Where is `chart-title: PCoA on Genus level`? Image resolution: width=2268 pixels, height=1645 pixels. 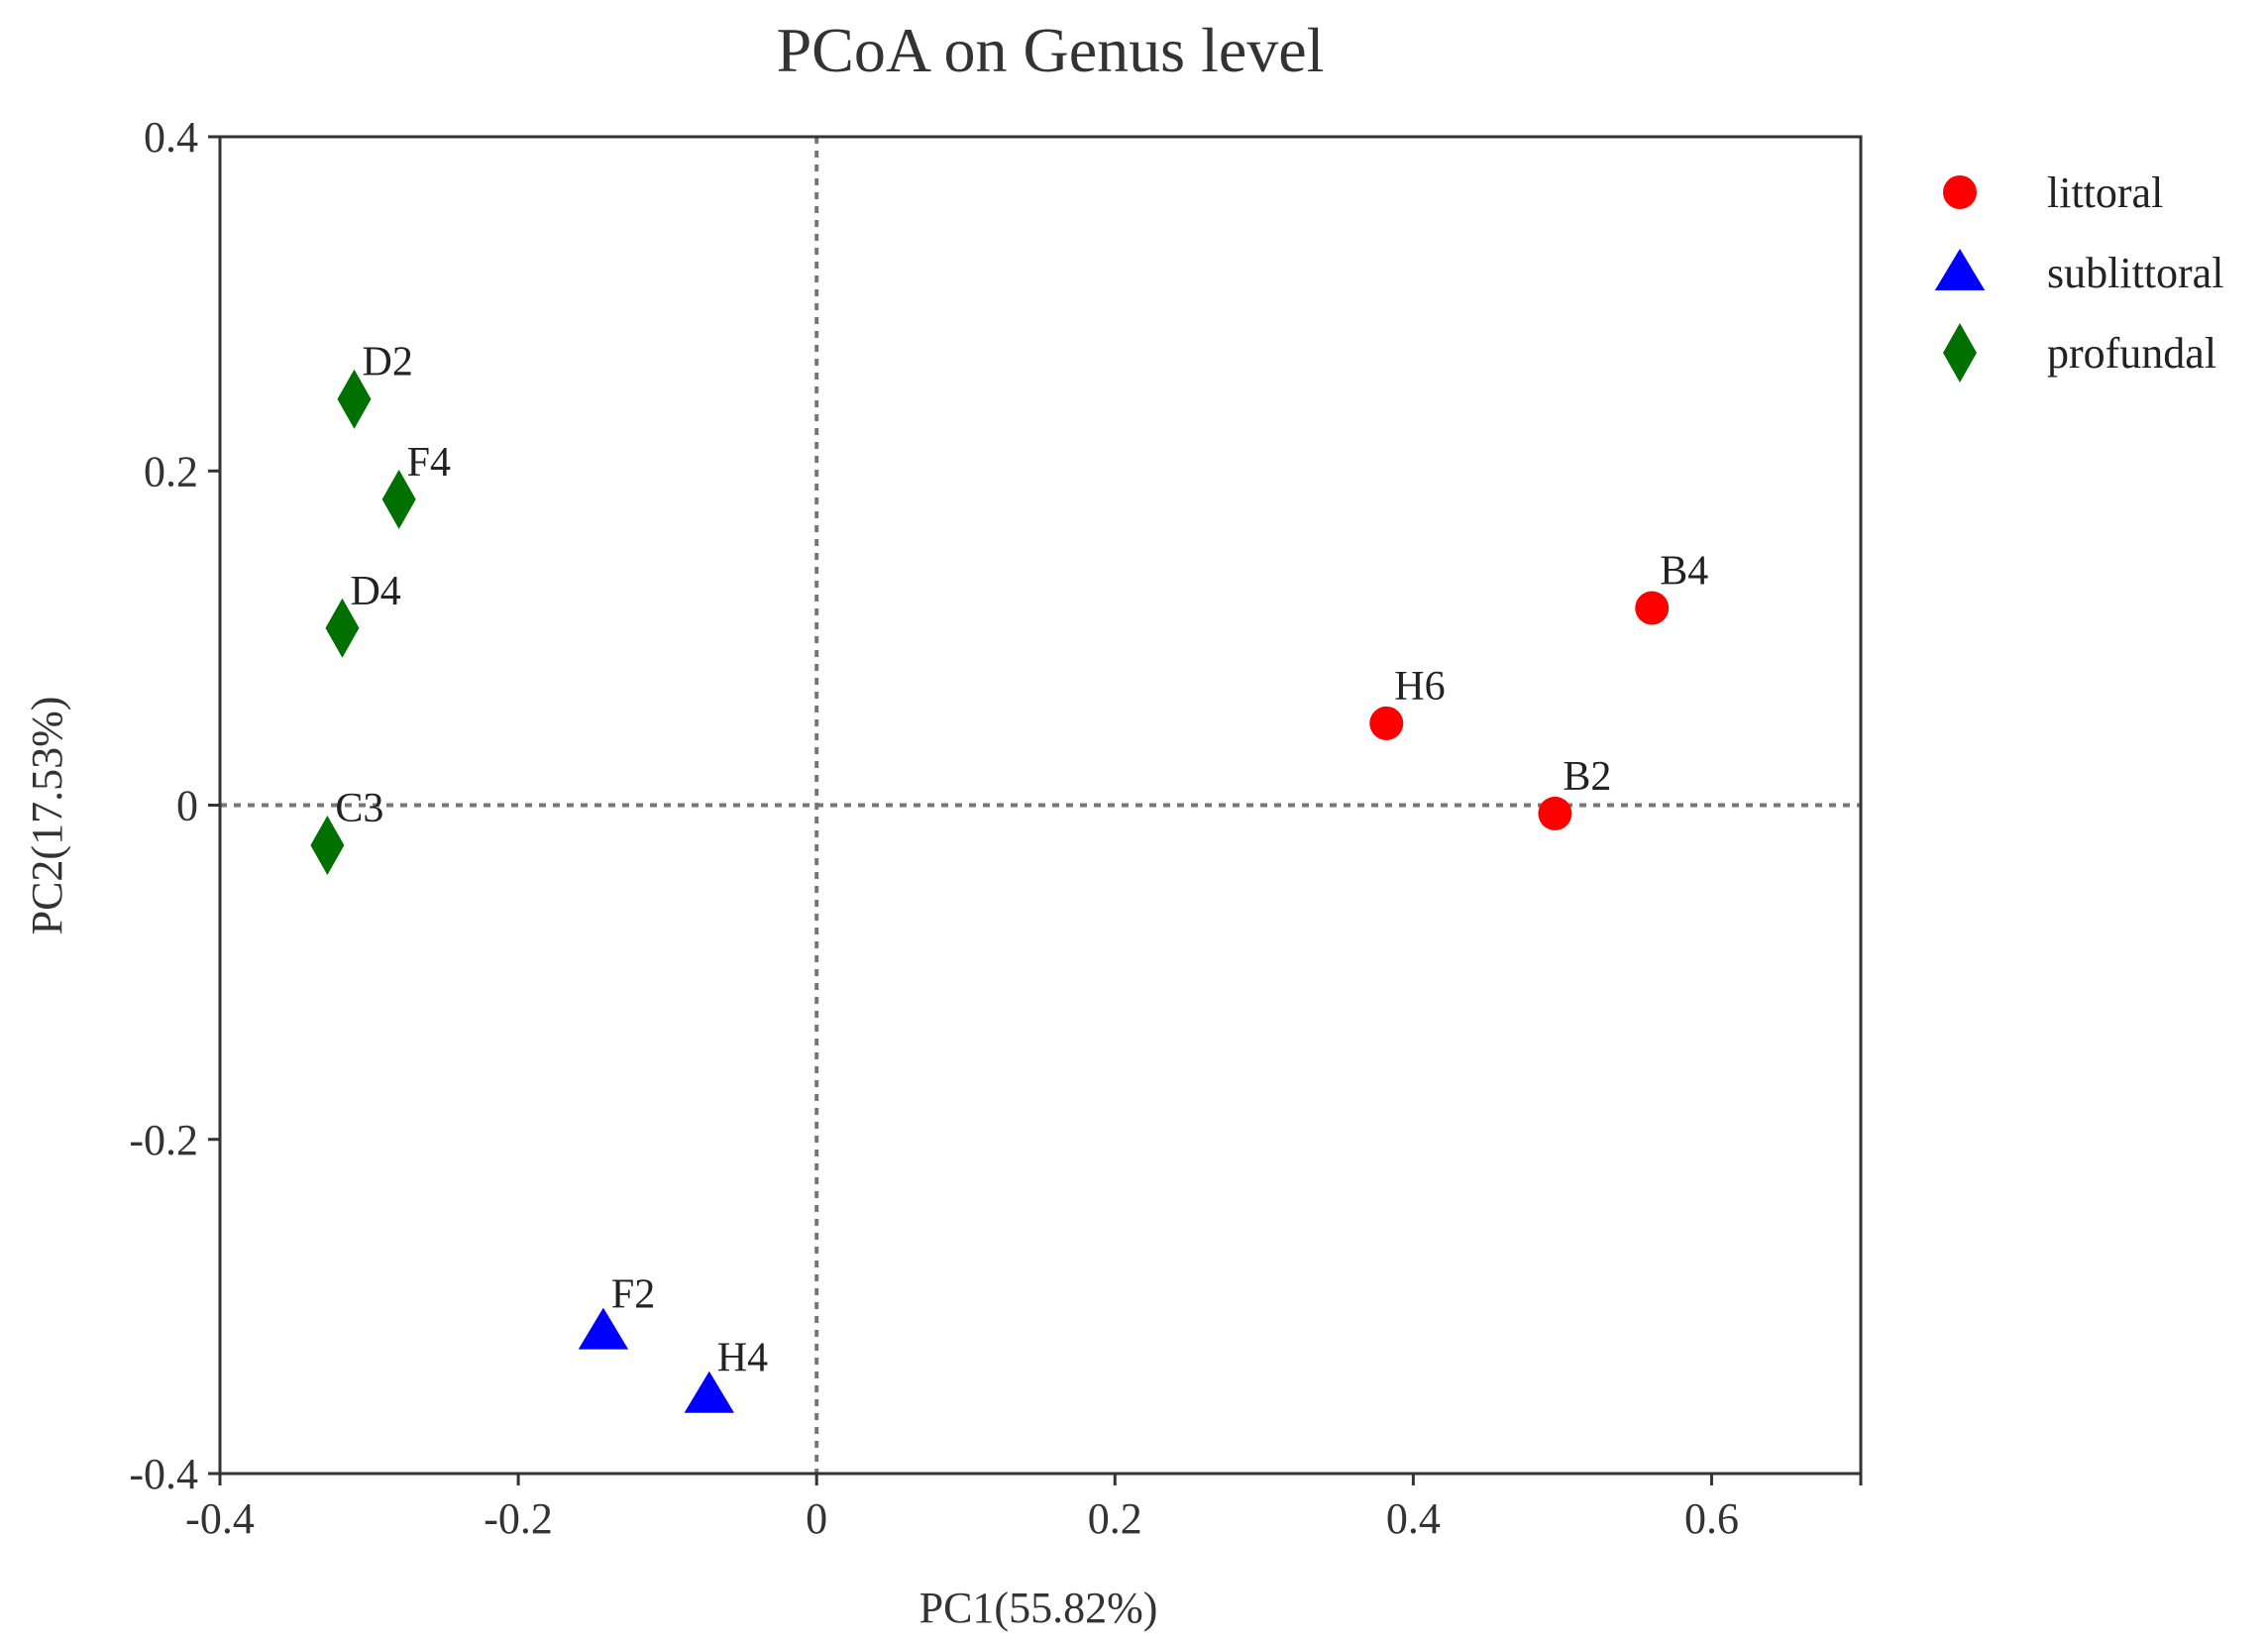
chart-title: PCoA on Genus level is located at coordinates (1051, 50).